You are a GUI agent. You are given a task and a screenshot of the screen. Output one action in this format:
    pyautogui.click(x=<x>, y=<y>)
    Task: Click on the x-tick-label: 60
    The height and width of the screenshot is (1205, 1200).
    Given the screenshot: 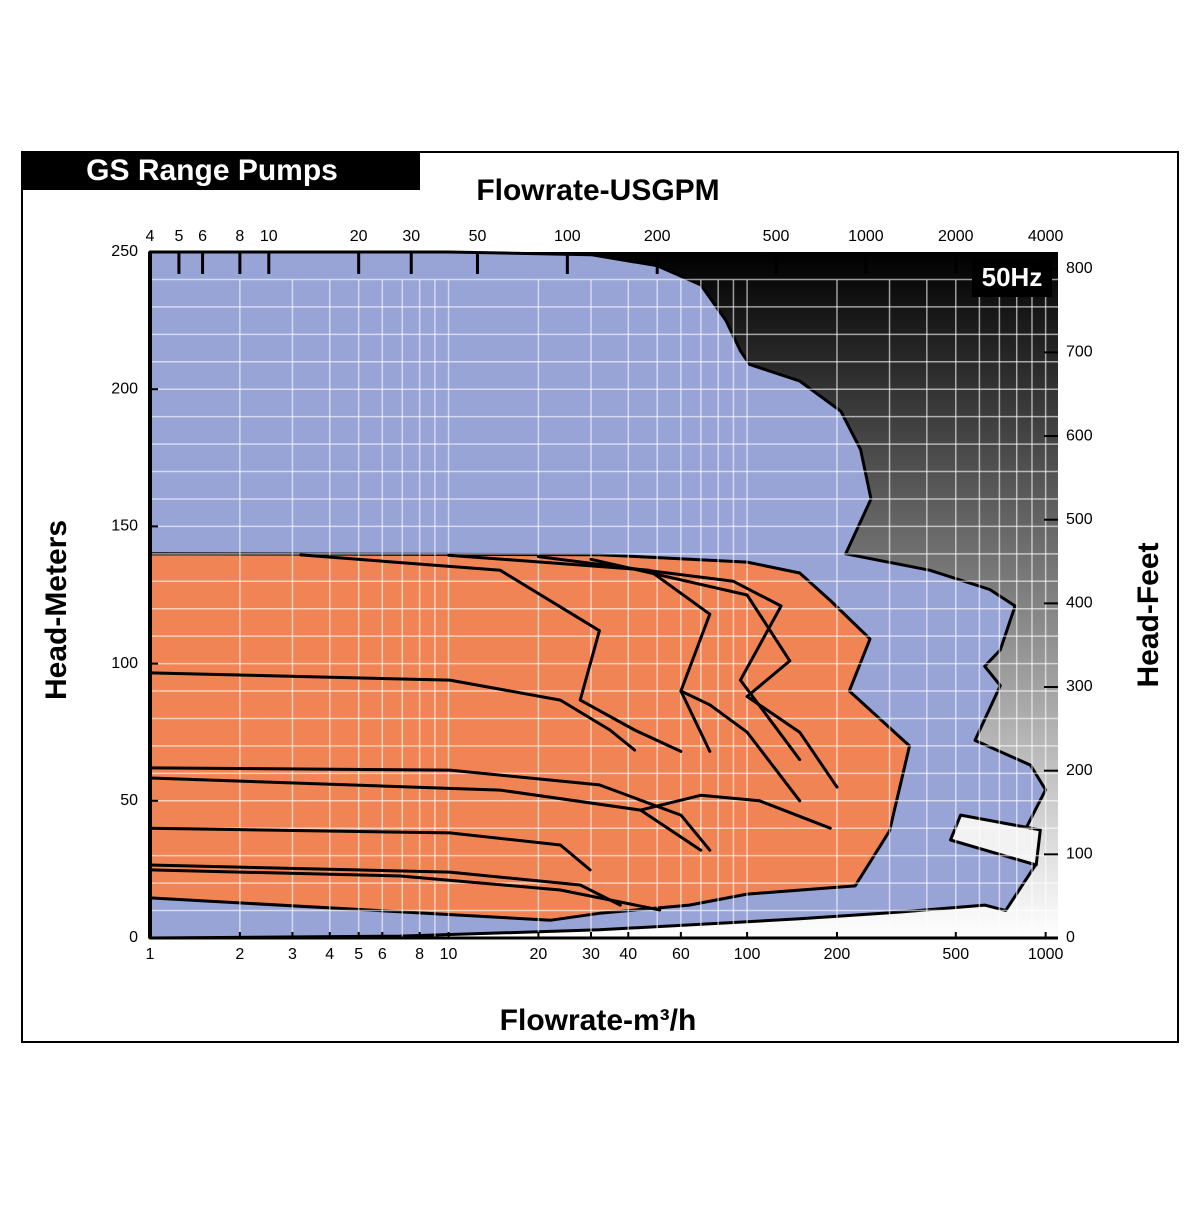 What is the action you would take?
    pyautogui.click(x=681, y=954)
    